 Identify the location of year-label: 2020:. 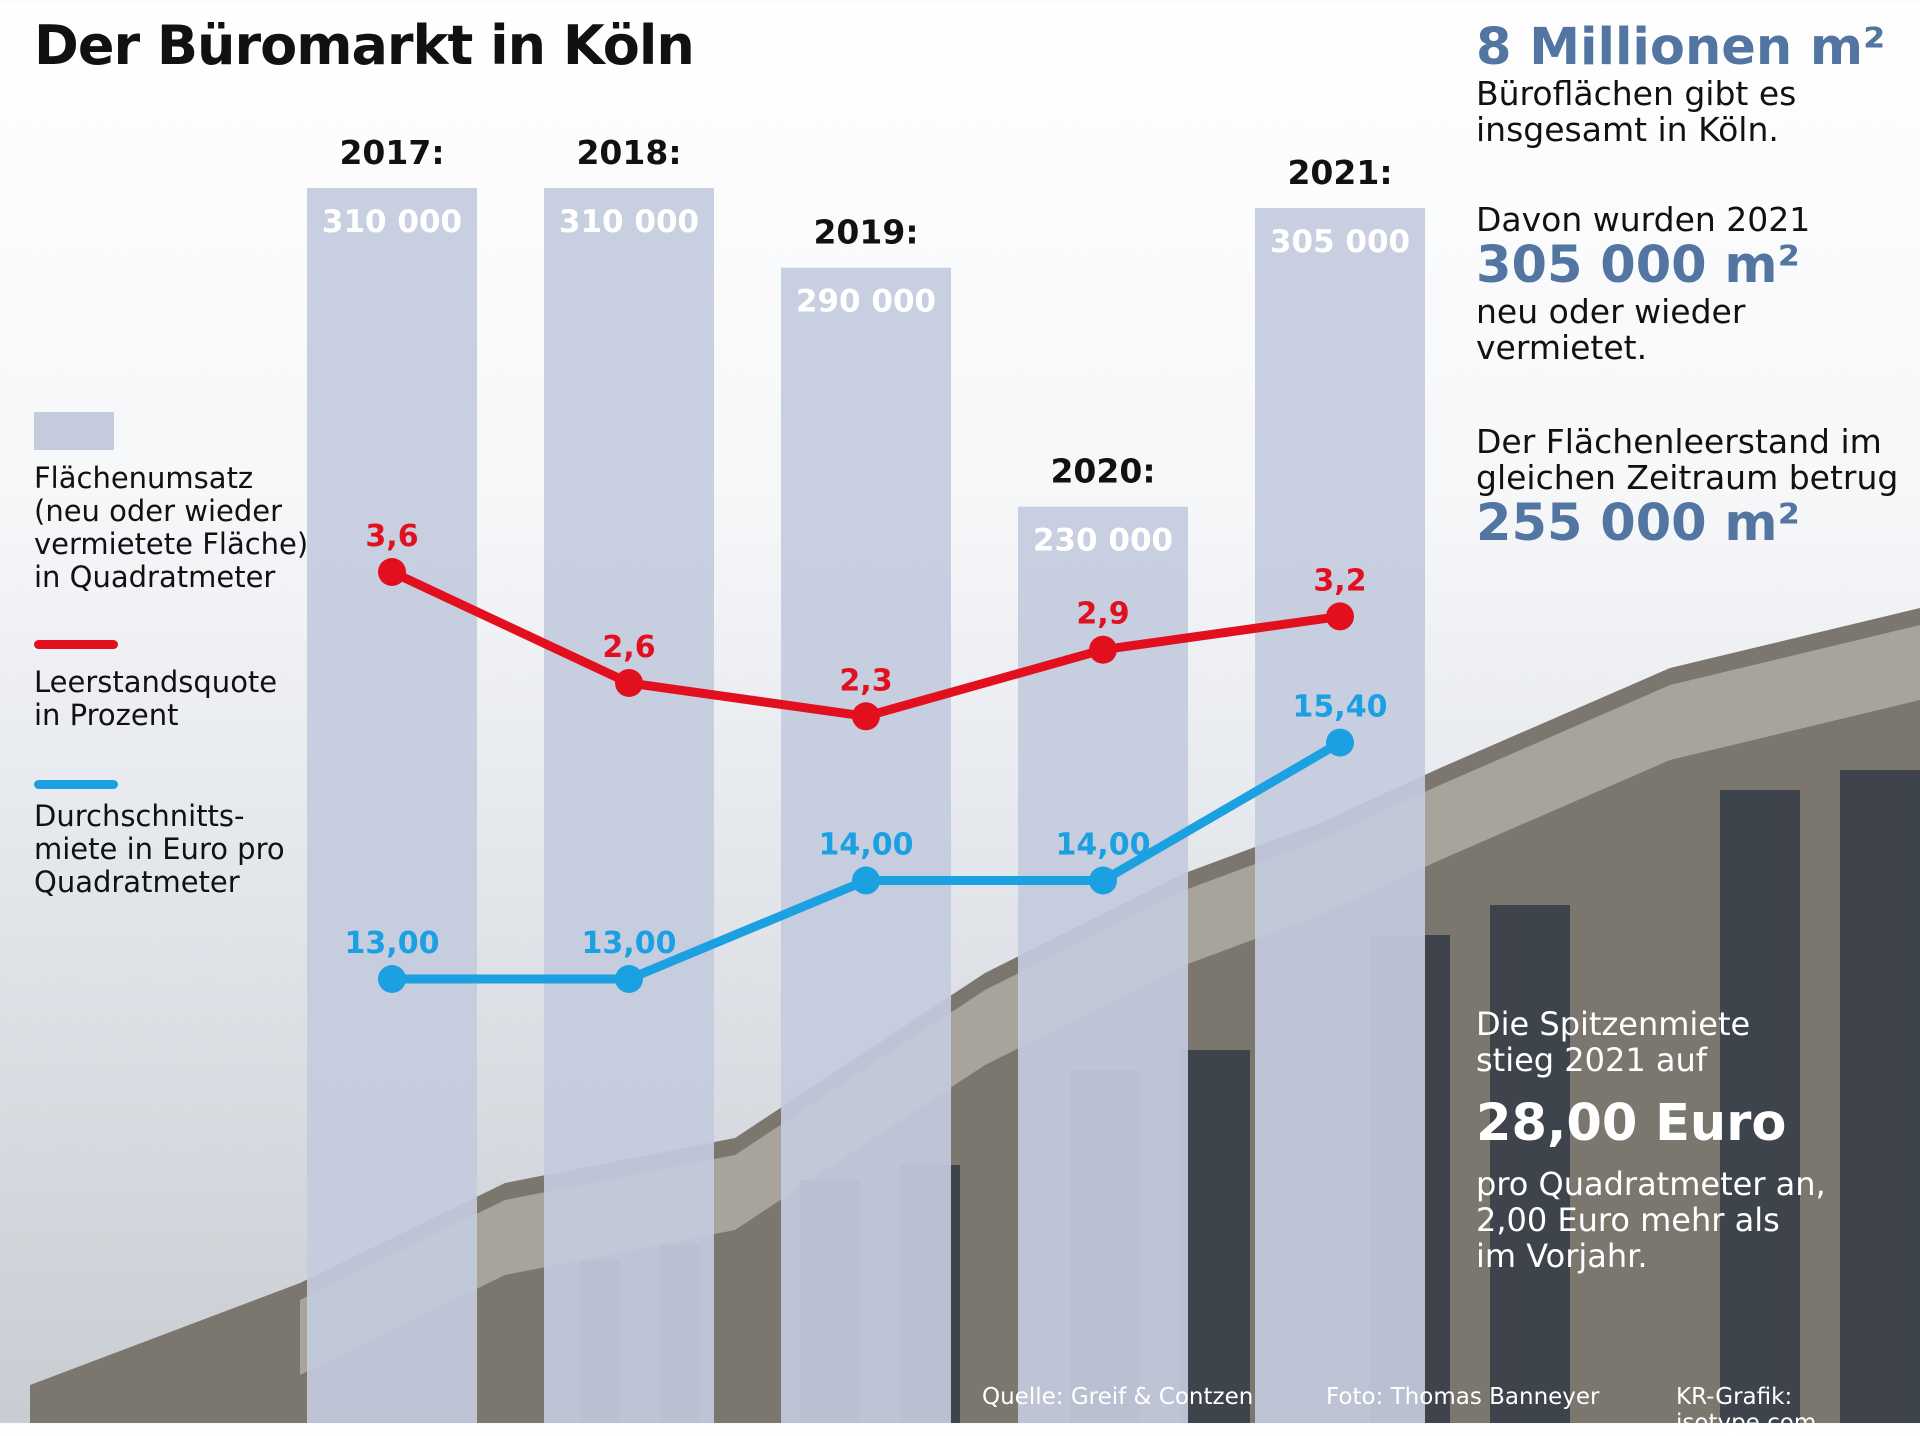
(1102, 471).